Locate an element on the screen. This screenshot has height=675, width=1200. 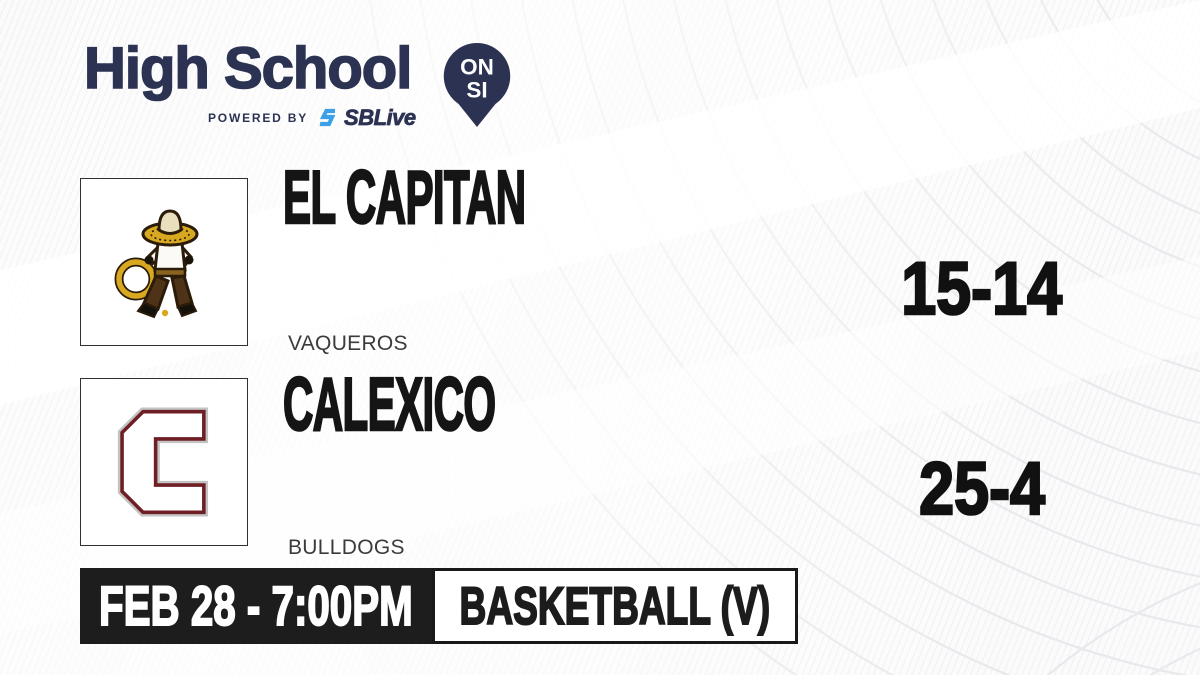
powered-by-row: POWERED BY SBLive is located at coordinates (312, 118).